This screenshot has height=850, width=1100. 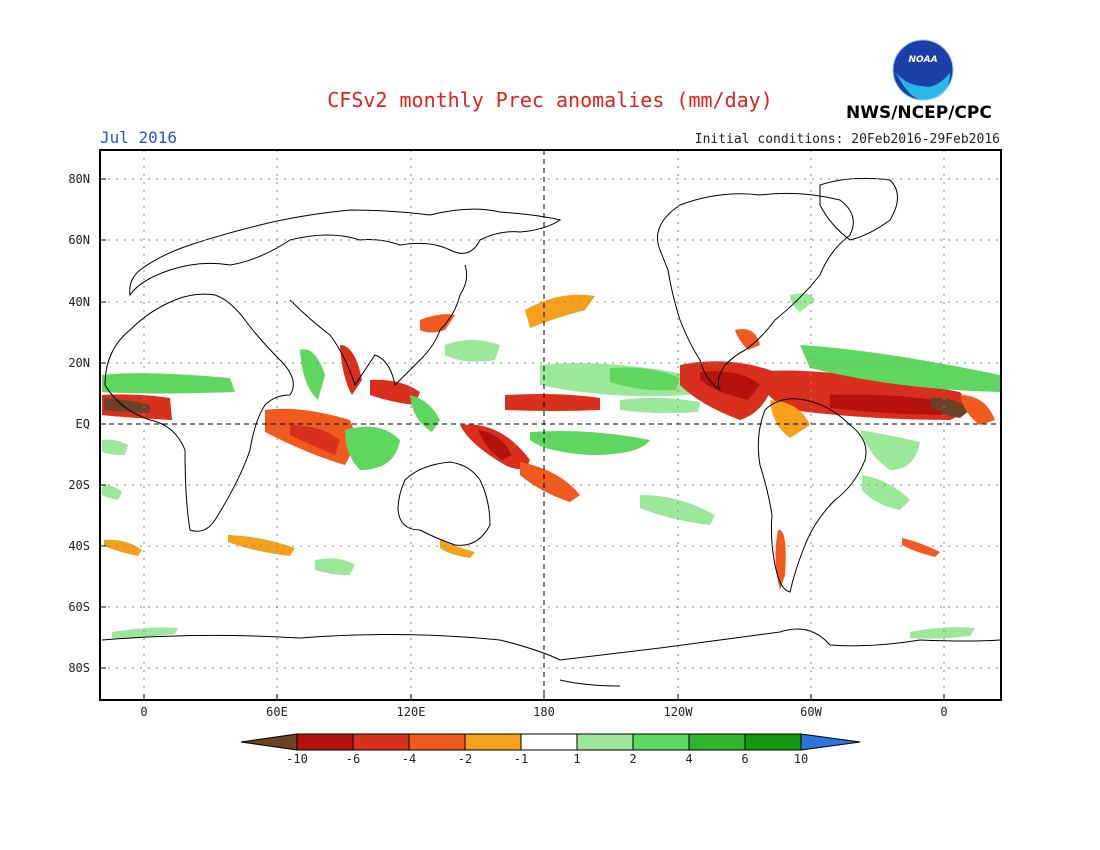 I want to click on colorbar-label: -10, so click(x=297, y=759).